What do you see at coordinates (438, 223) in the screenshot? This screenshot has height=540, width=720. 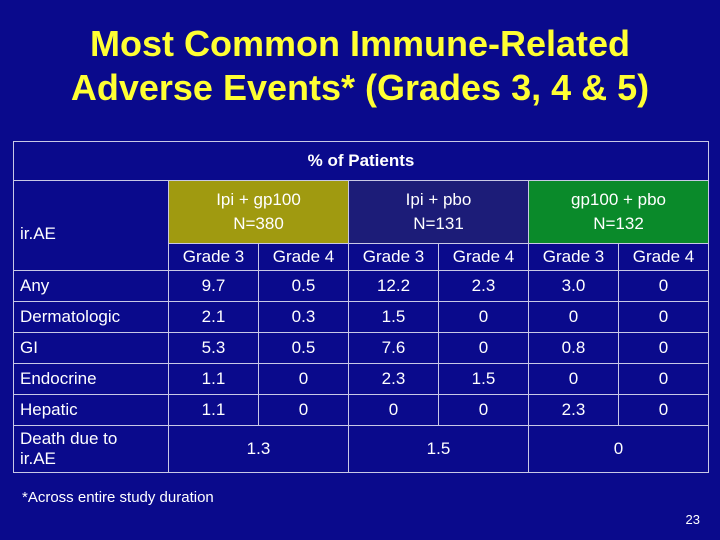 I see `group-n: N=131` at bounding box center [438, 223].